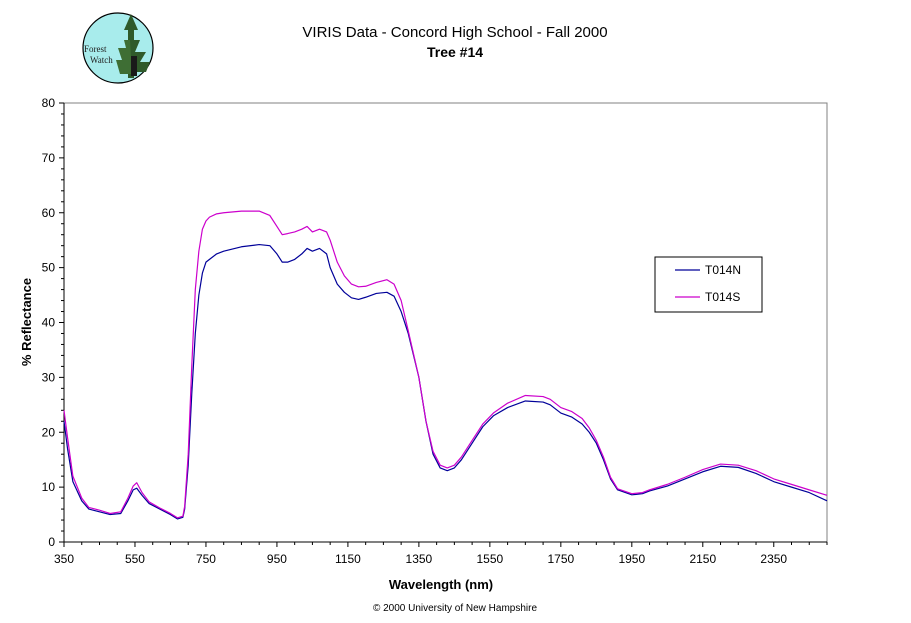  I want to click on y-tick-label: 20, so click(49, 432).